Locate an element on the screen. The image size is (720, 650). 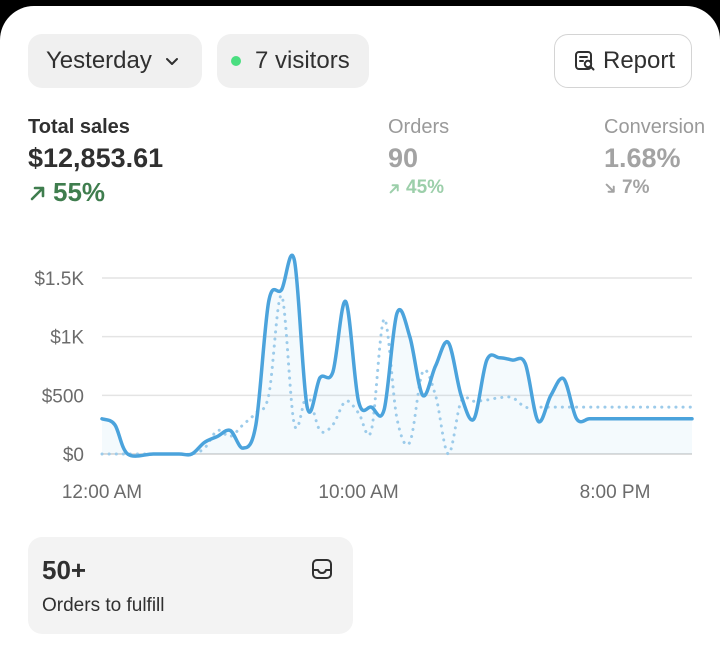
report-label: Report is located at coordinates (639, 60).